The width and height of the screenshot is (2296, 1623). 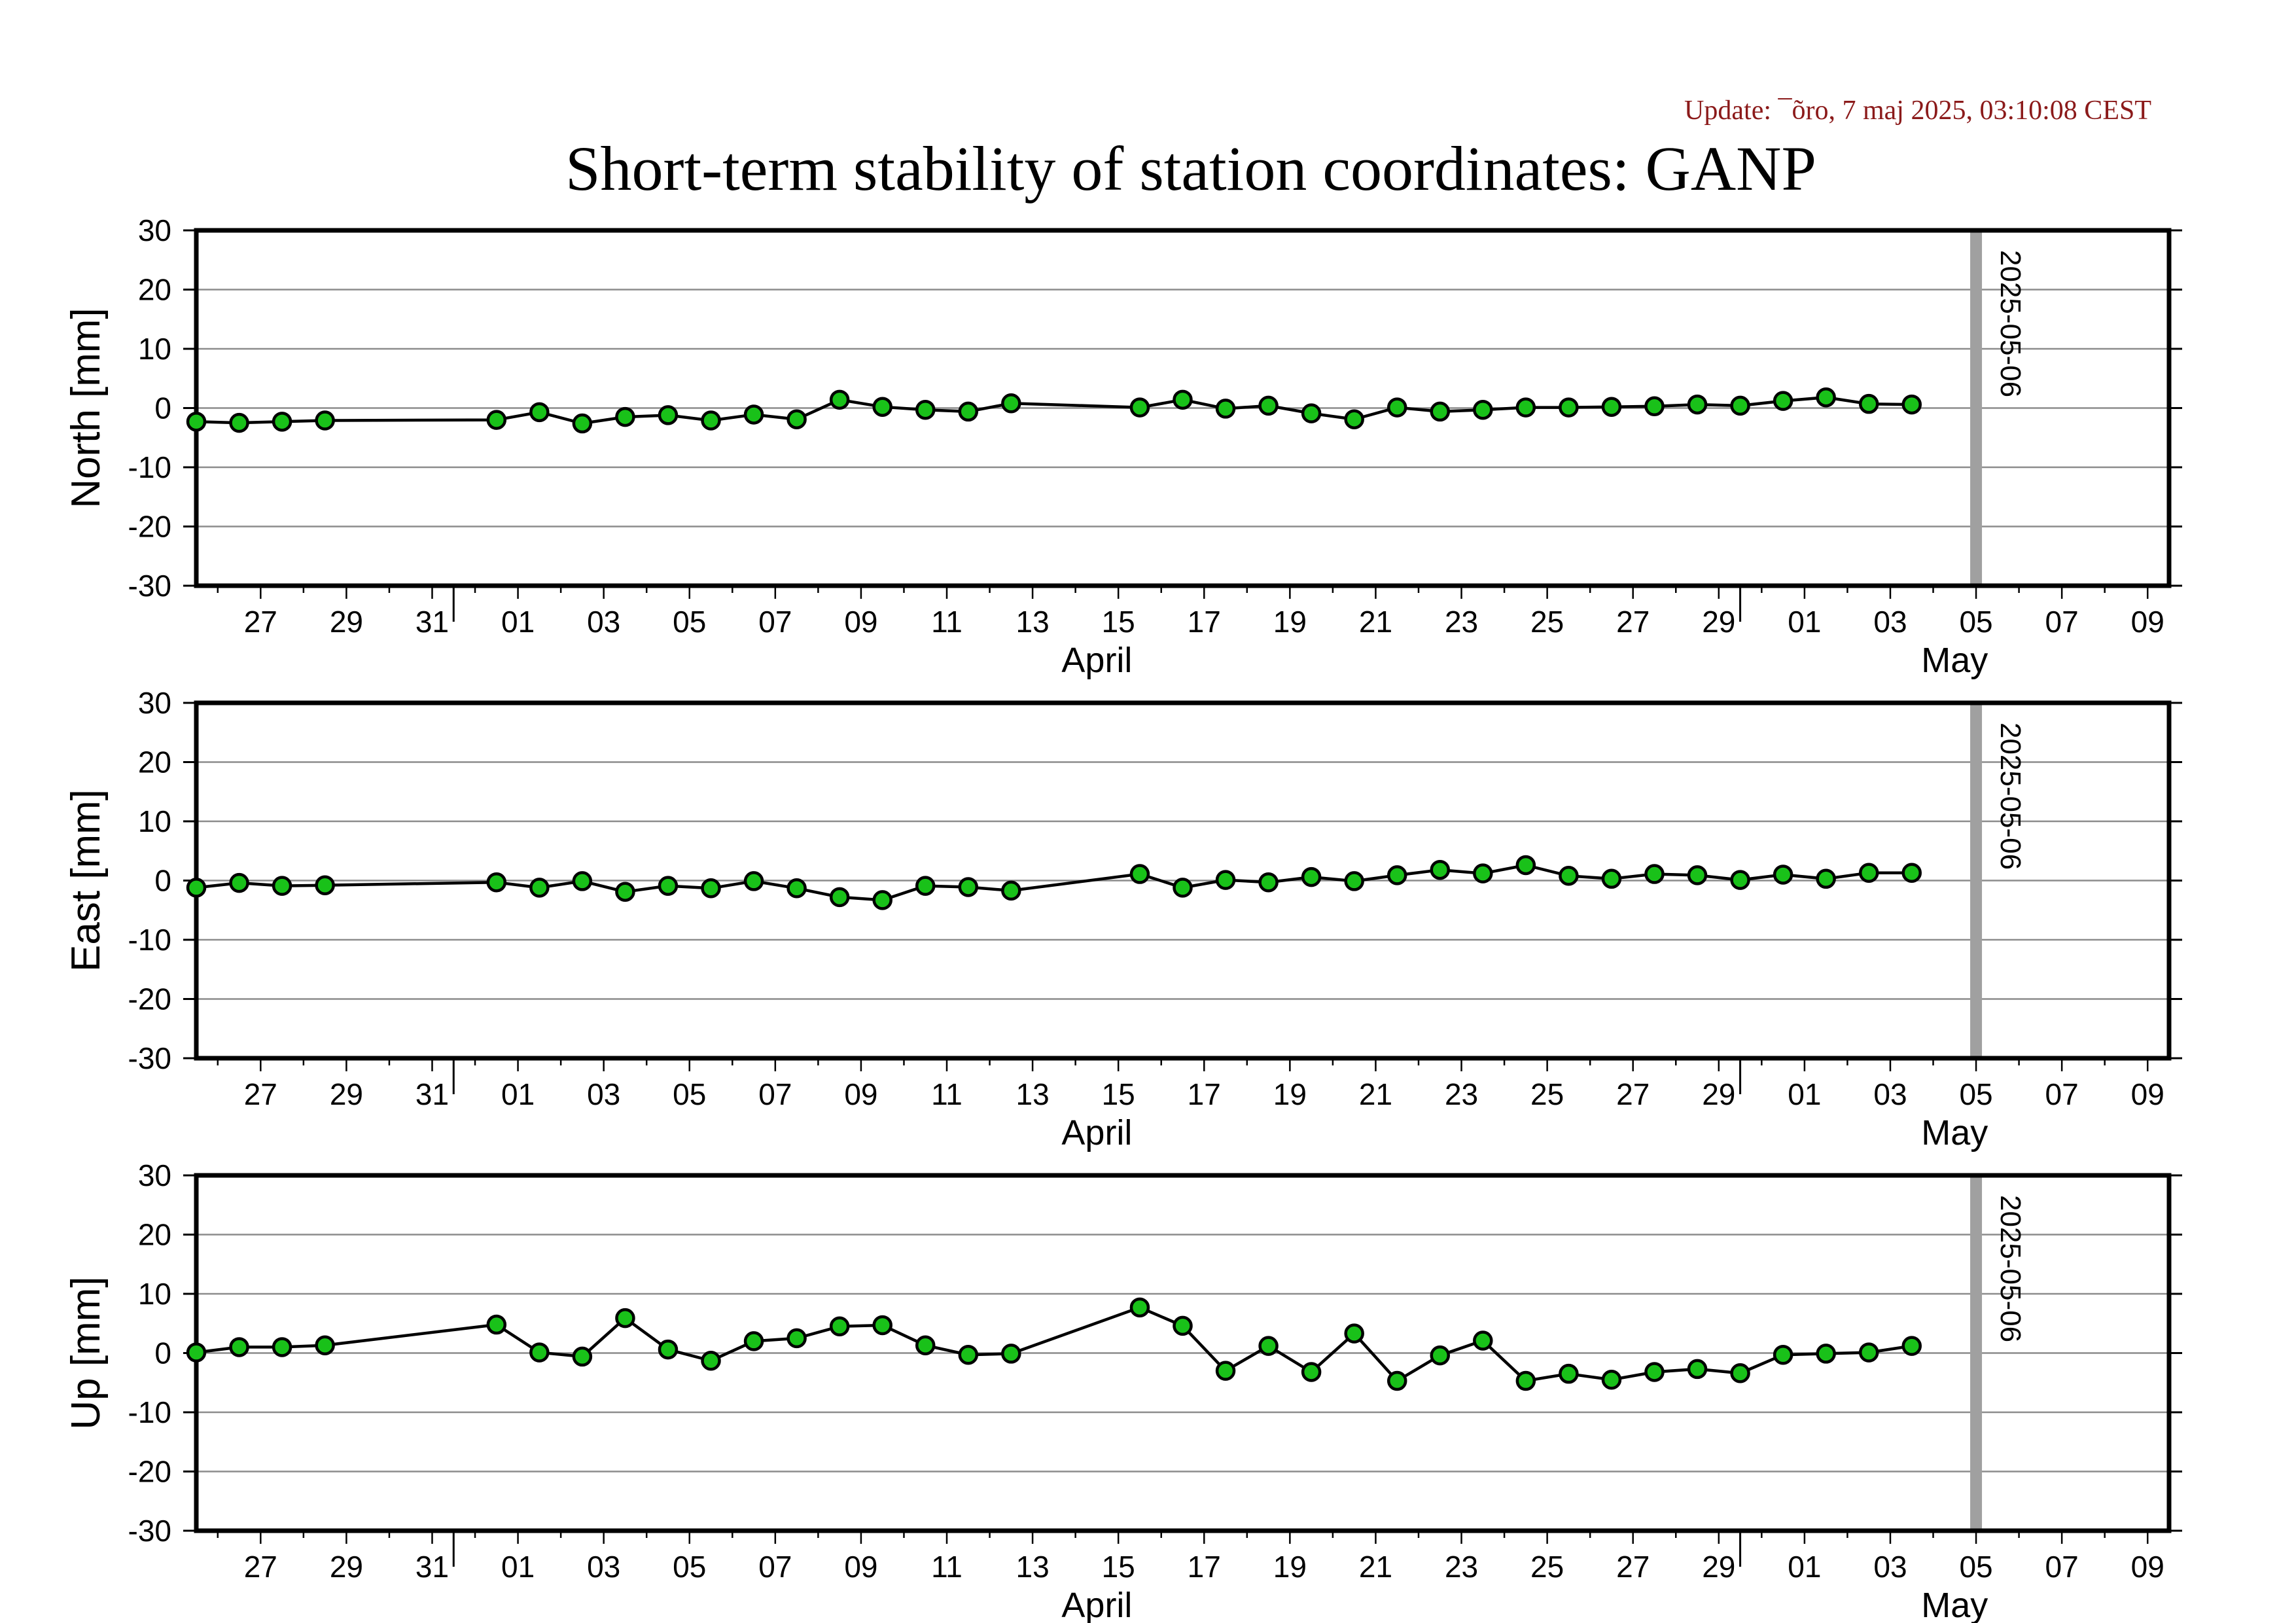 I want to click on x-tick-label: 03, so click(x=603, y=1567).